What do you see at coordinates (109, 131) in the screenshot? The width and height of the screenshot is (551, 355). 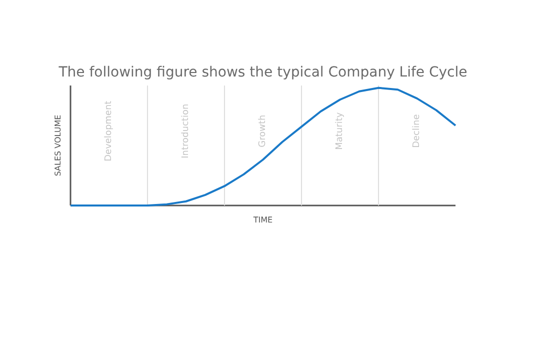 I see `annotation: Development` at bounding box center [109, 131].